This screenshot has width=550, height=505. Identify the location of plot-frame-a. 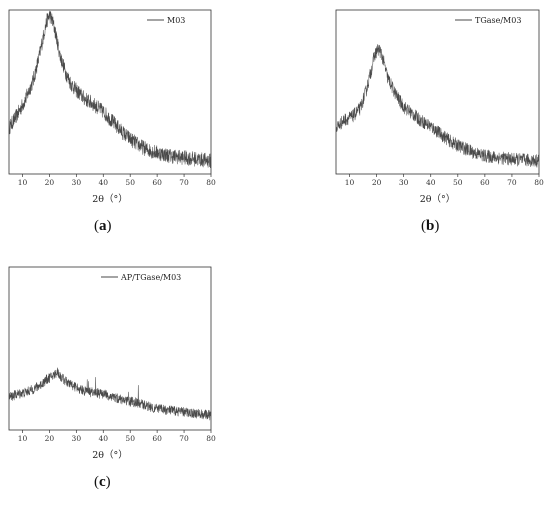
(110, 92).